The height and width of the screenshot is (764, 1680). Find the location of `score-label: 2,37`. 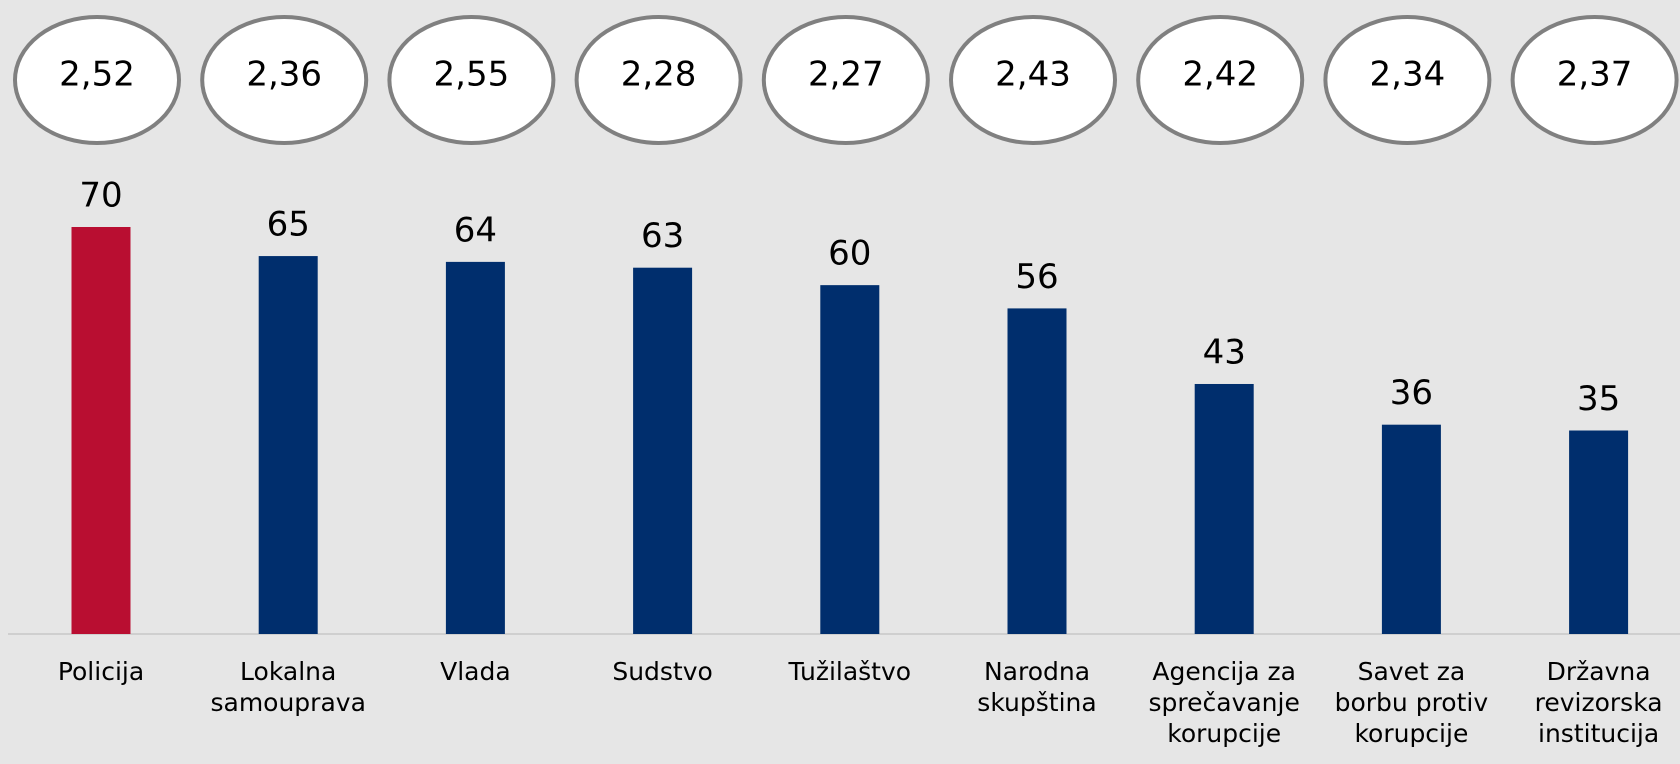

score-label: 2,37 is located at coordinates (1595, 75).